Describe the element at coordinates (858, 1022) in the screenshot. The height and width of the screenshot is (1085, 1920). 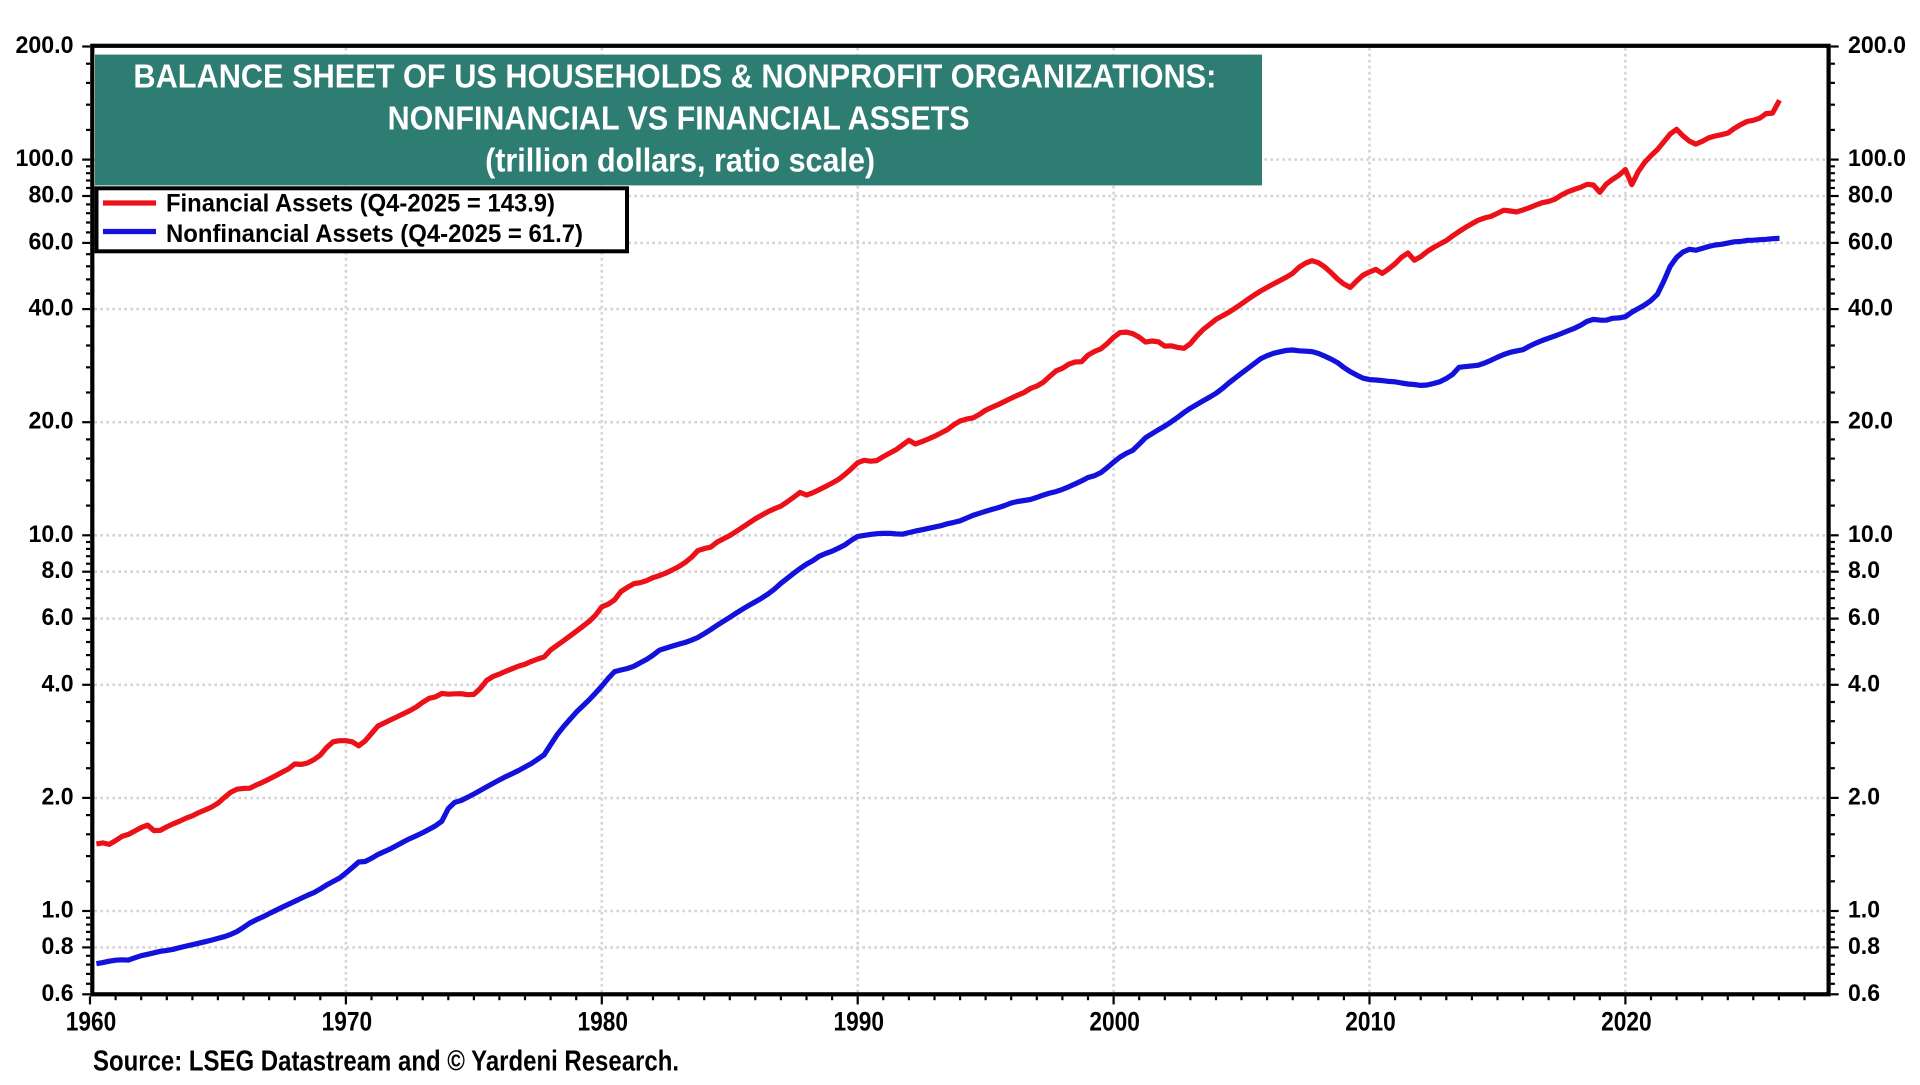
I see `svg-text: 1990` at that location.